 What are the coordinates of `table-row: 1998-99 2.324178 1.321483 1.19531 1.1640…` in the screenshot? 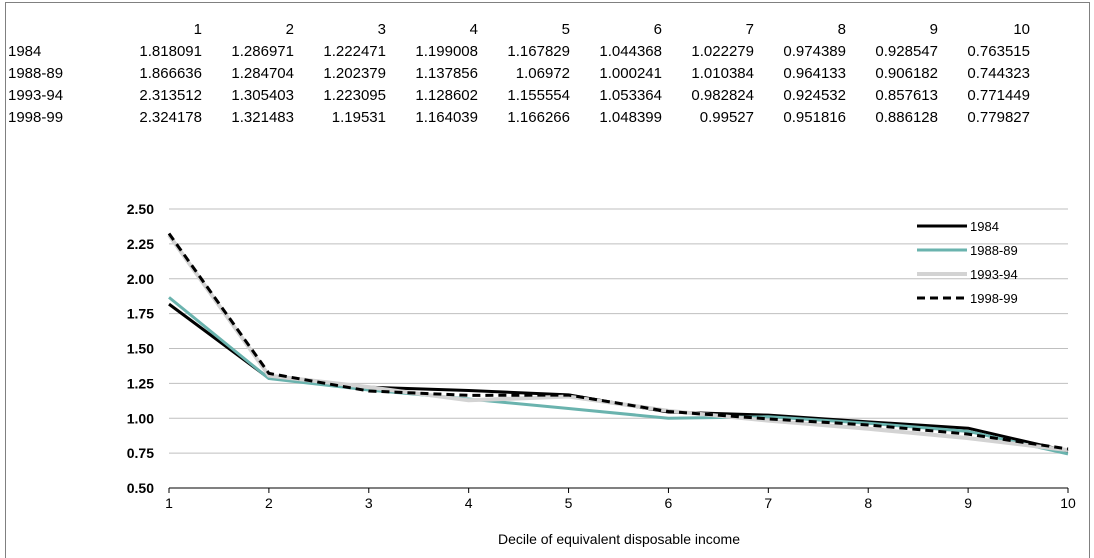 It's located at (519, 117).